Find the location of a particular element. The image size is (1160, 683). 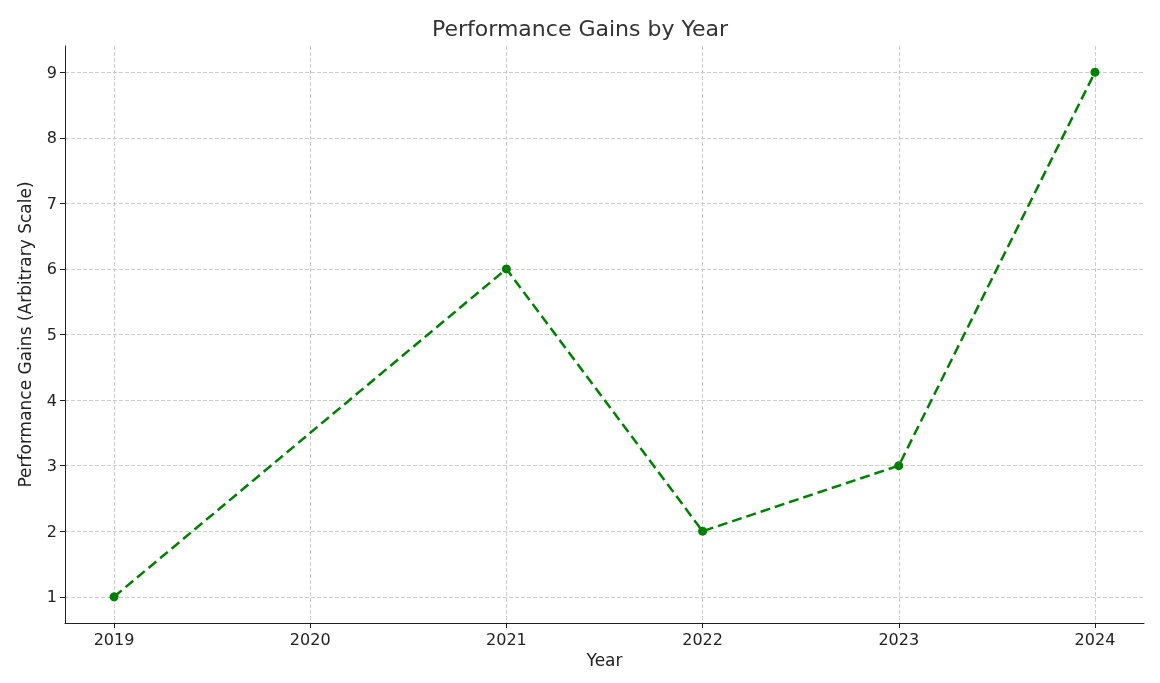

y-tick-label: 2 is located at coordinates (51, 531).